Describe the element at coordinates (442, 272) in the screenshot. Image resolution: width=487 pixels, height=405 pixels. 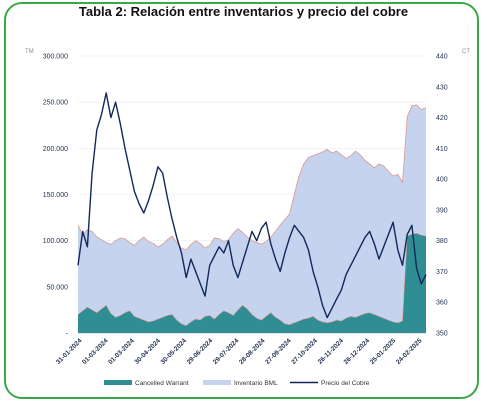
I see `right-tick-label: 370` at that location.